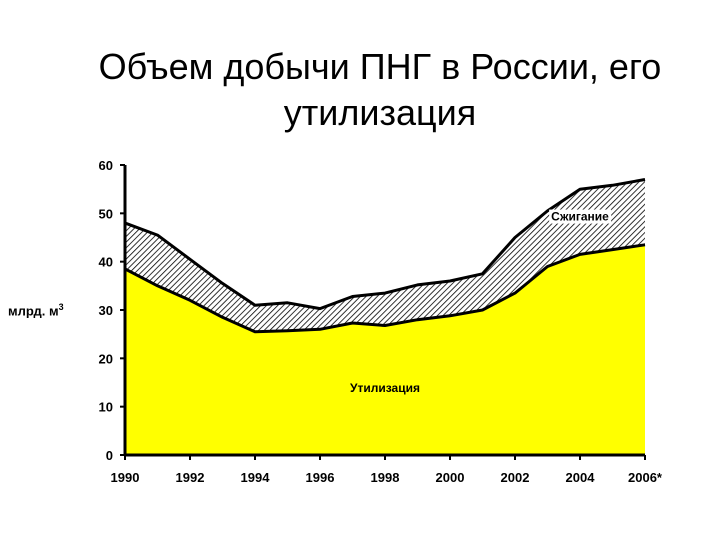 The width and height of the screenshot is (720, 540). I want to click on series-label-utilization: Утилизация, so click(385, 388).